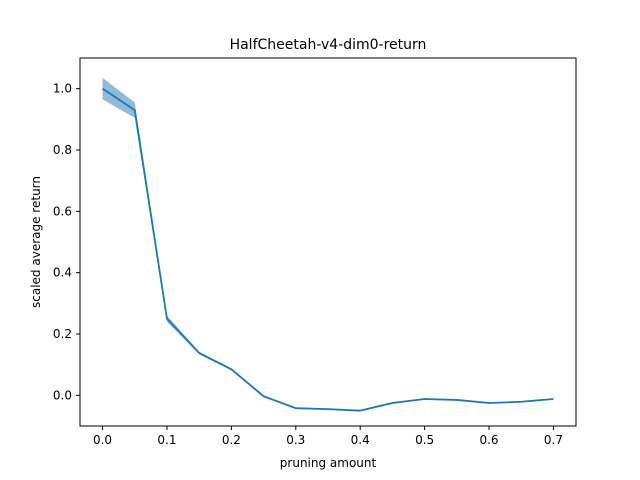  Describe the element at coordinates (488, 440) in the screenshot. I see `x-tick-label: 0.6` at that location.